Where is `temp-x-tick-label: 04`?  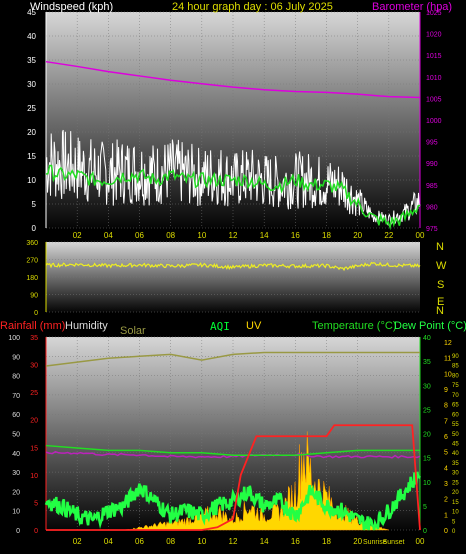 temp-x-tick-label: 04 is located at coordinates (108, 541).